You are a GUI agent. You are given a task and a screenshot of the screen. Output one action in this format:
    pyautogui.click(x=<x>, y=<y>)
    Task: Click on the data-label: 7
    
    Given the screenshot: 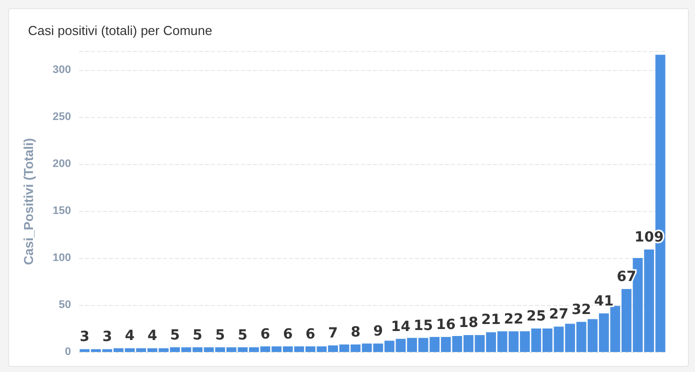 What is the action you would take?
    pyautogui.click(x=333, y=333)
    